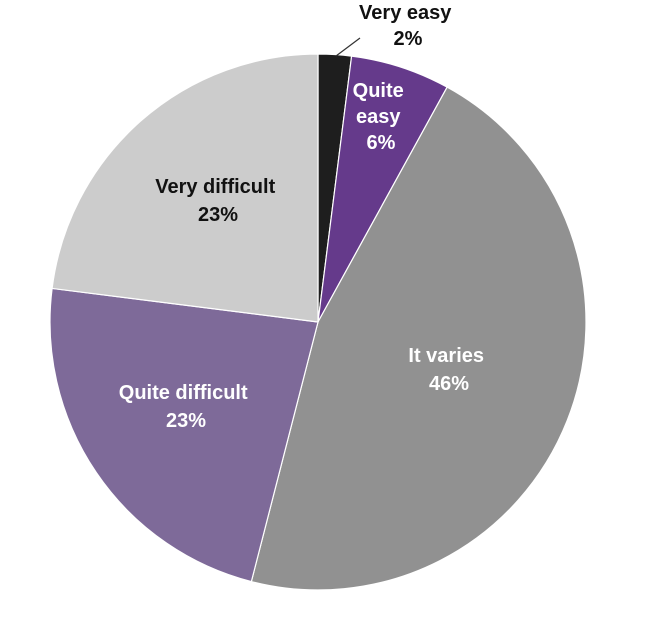 The width and height of the screenshot is (650, 629). Describe the element at coordinates (378, 117) in the screenshot. I see `quite-easy-label-line2: easy` at that location.